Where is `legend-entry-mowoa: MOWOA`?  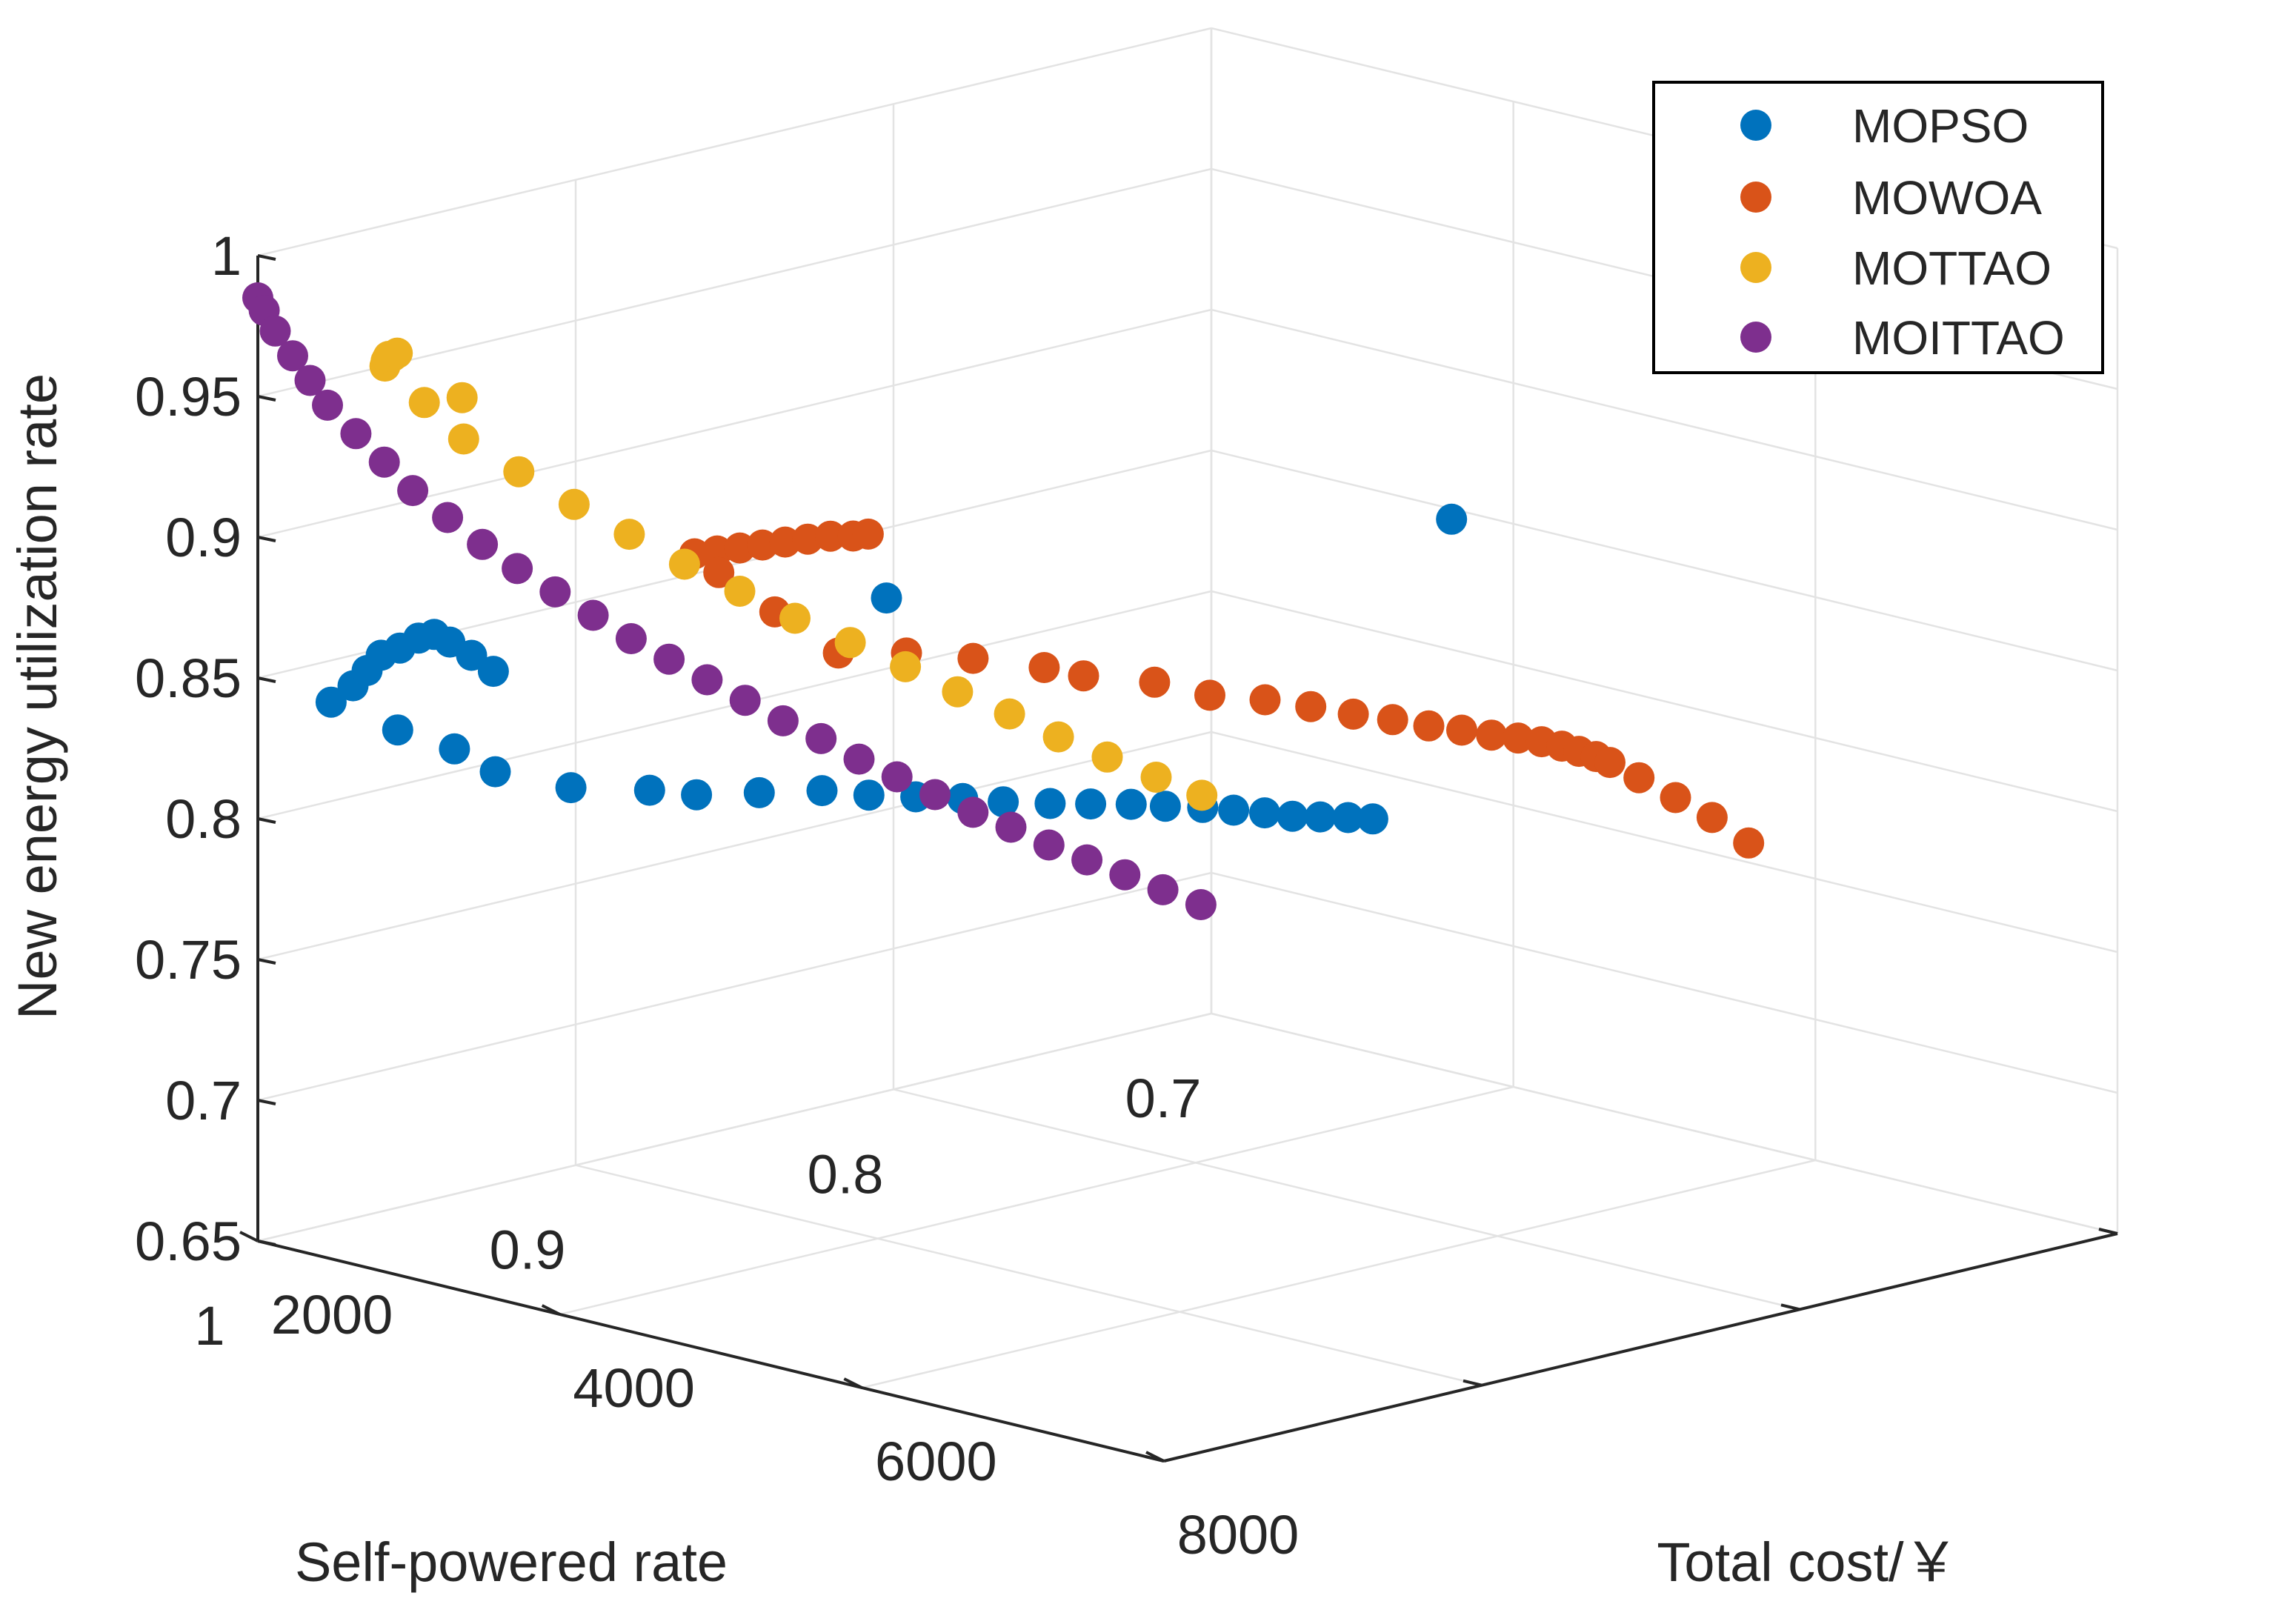 legend-entry-mowoa: MOWOA is located at coordinates (1891, 198).